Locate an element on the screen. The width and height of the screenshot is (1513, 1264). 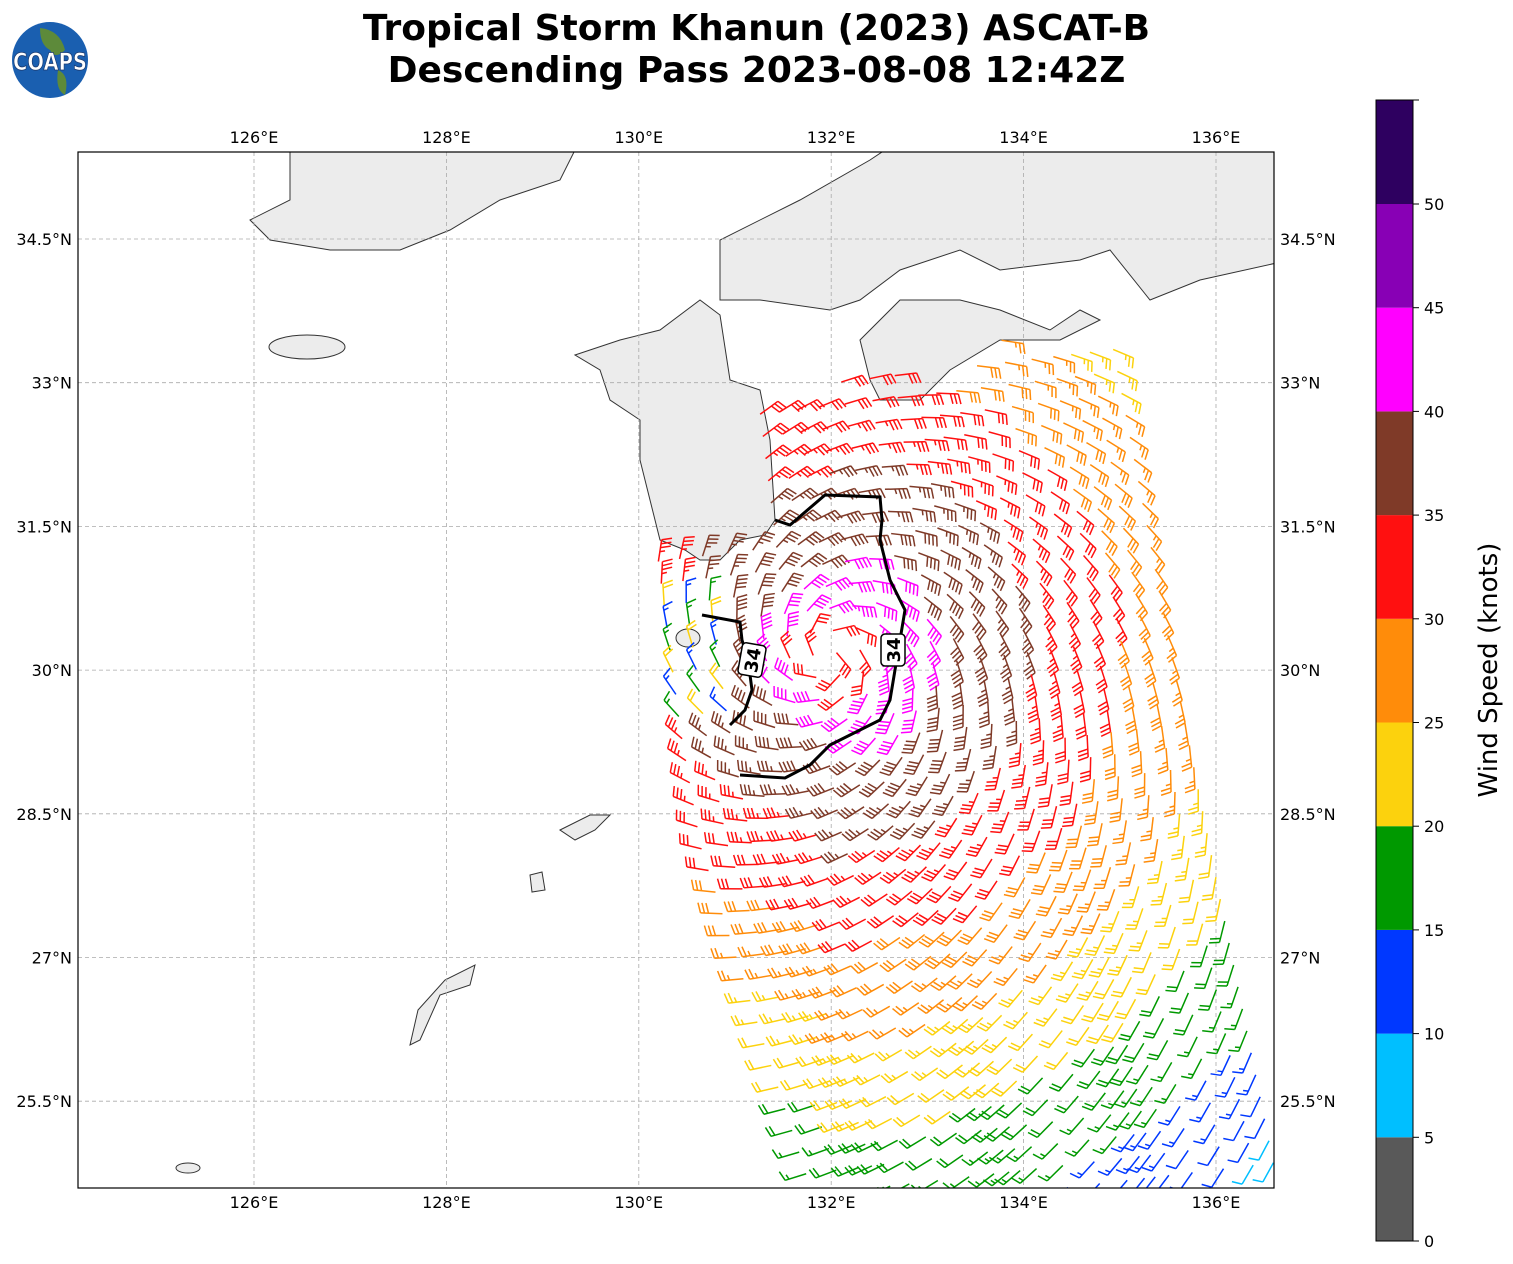
colorbar-tick-label: 35 is located at coordinates (1434, 515).